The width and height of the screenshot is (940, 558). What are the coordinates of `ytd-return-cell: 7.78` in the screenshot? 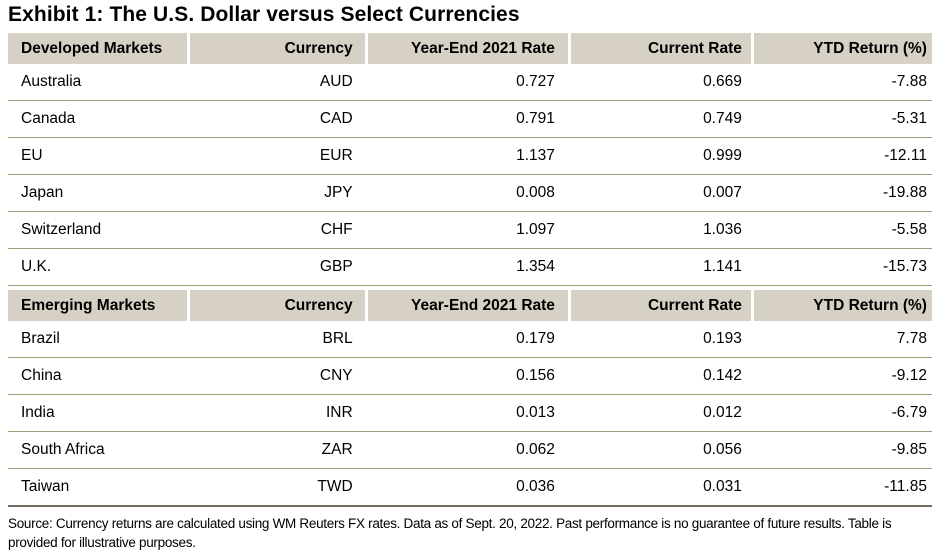 It's located at (911, 338).